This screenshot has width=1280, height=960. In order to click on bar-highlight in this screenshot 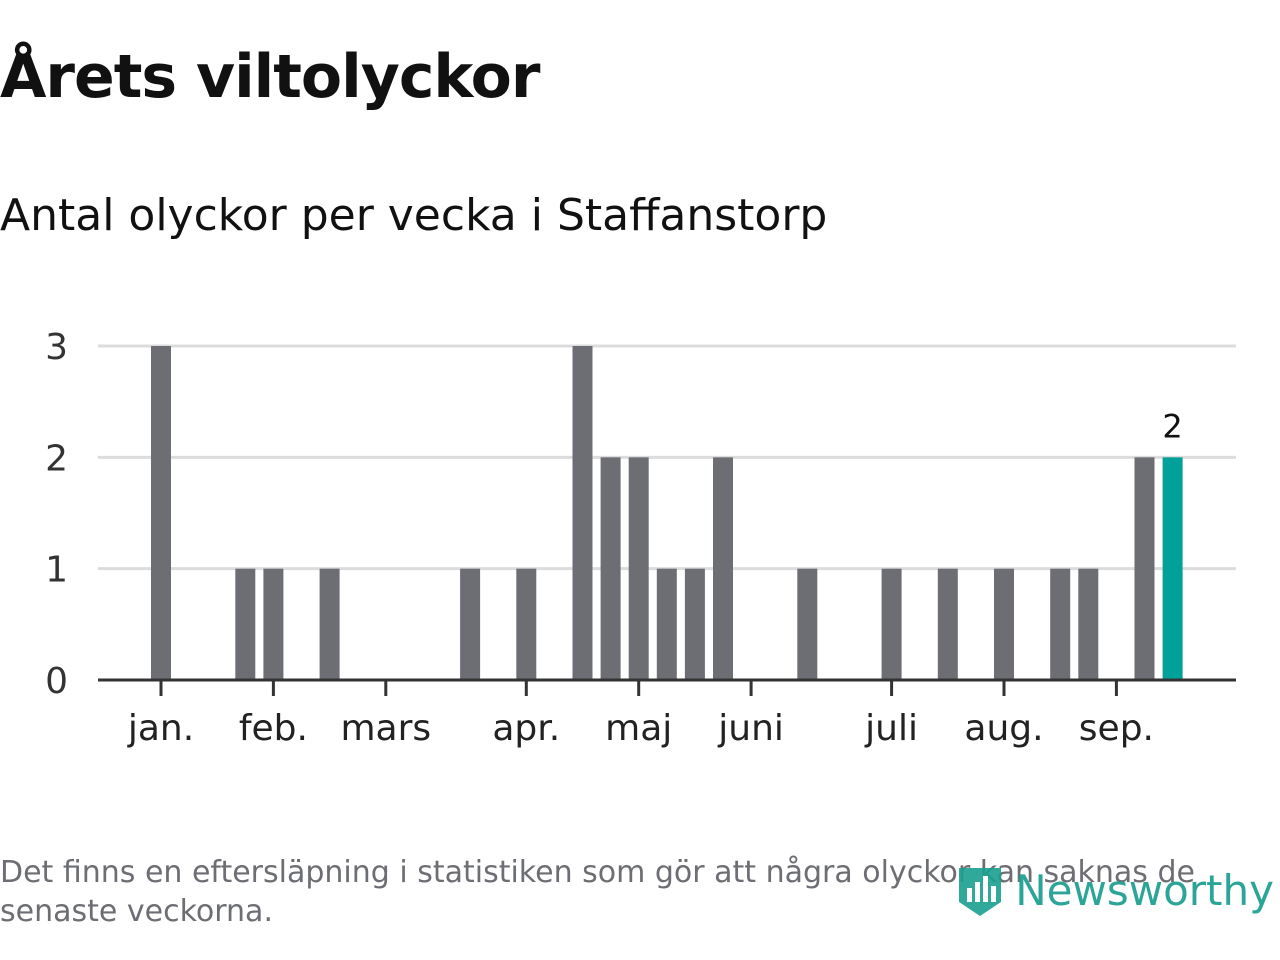, I will do `click(1172, 568)`.